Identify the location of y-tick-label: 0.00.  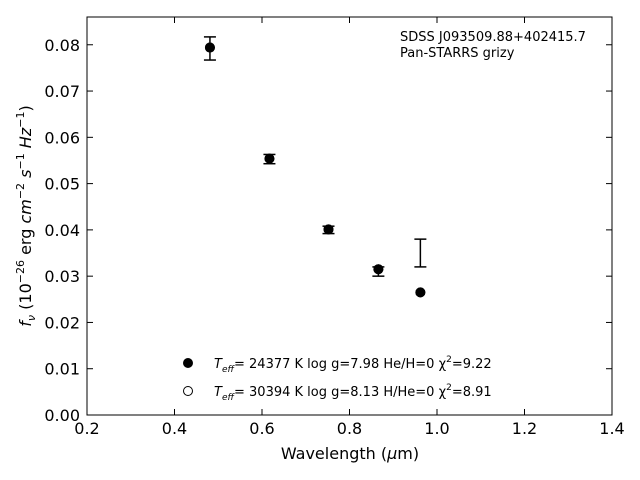
(62, 415).